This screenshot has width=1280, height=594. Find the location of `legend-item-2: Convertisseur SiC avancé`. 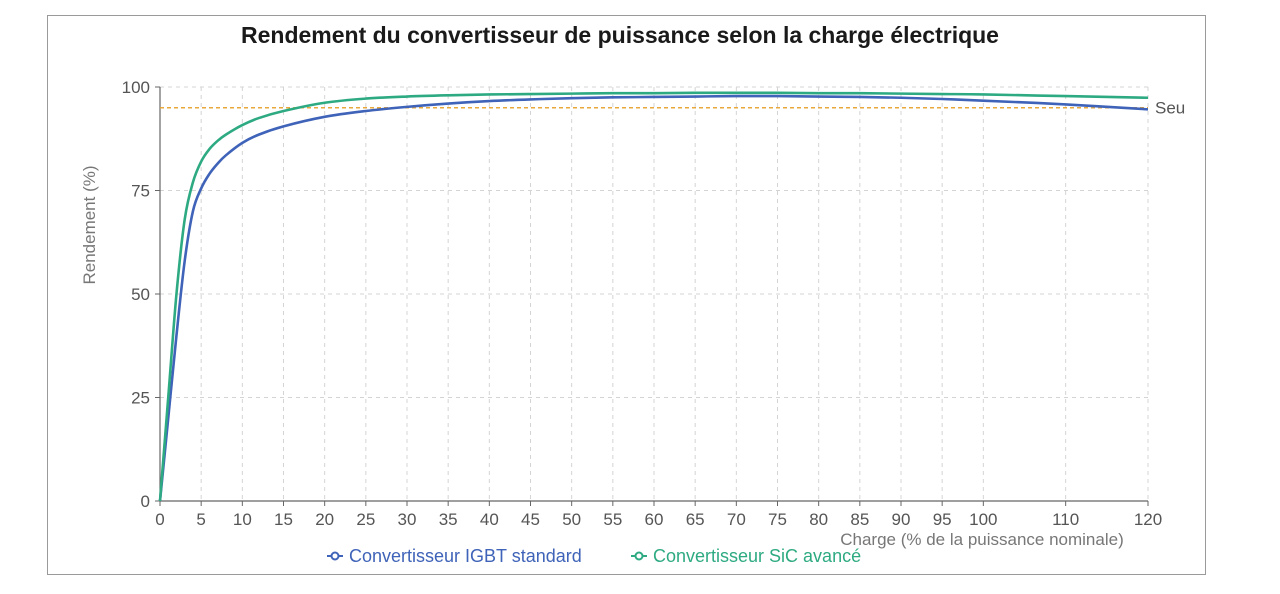

legend-item-2: Convertisseur SiC avancé is located at coordinates (746, 556).